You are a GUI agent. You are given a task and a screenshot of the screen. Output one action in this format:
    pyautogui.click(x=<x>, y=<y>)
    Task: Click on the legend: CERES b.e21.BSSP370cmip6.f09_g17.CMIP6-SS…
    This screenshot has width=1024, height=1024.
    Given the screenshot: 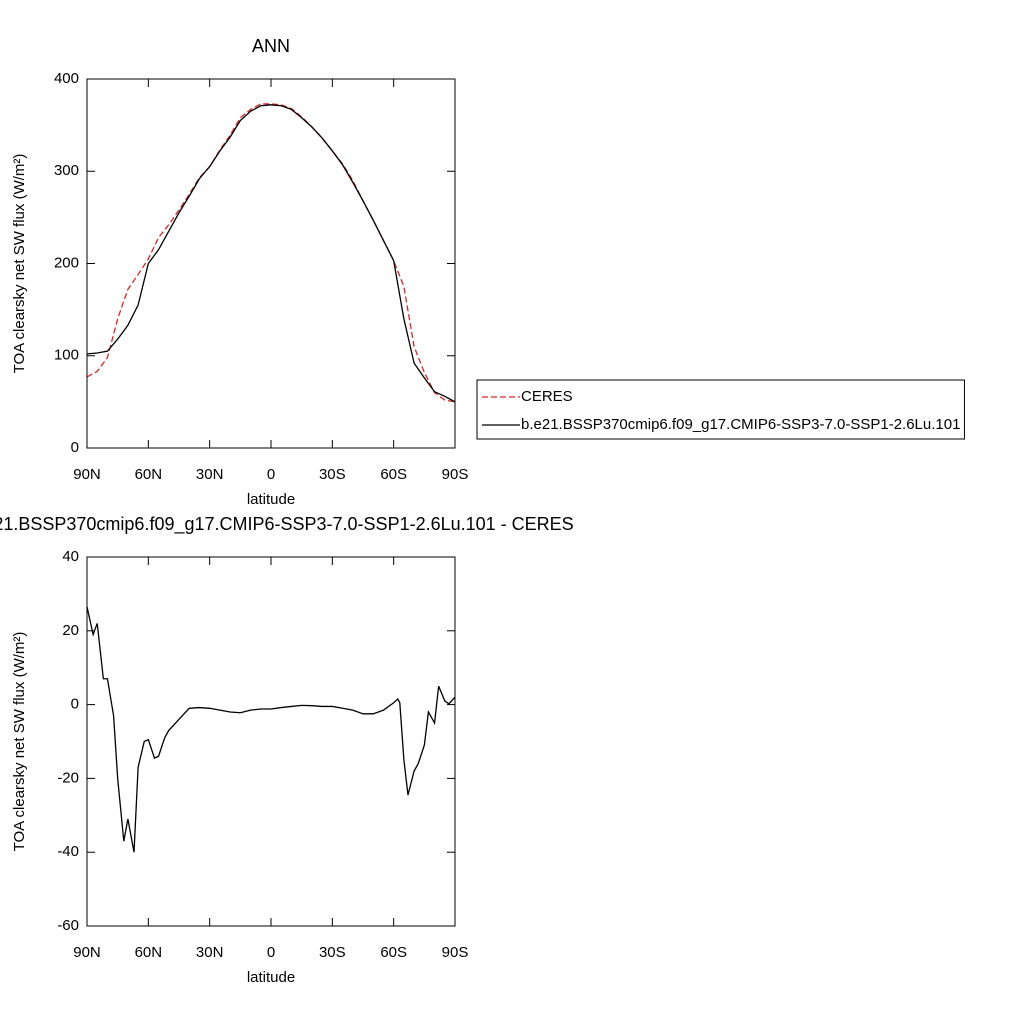 What is the action you would take?
    pyautogui.click(x=720, y=409)
    